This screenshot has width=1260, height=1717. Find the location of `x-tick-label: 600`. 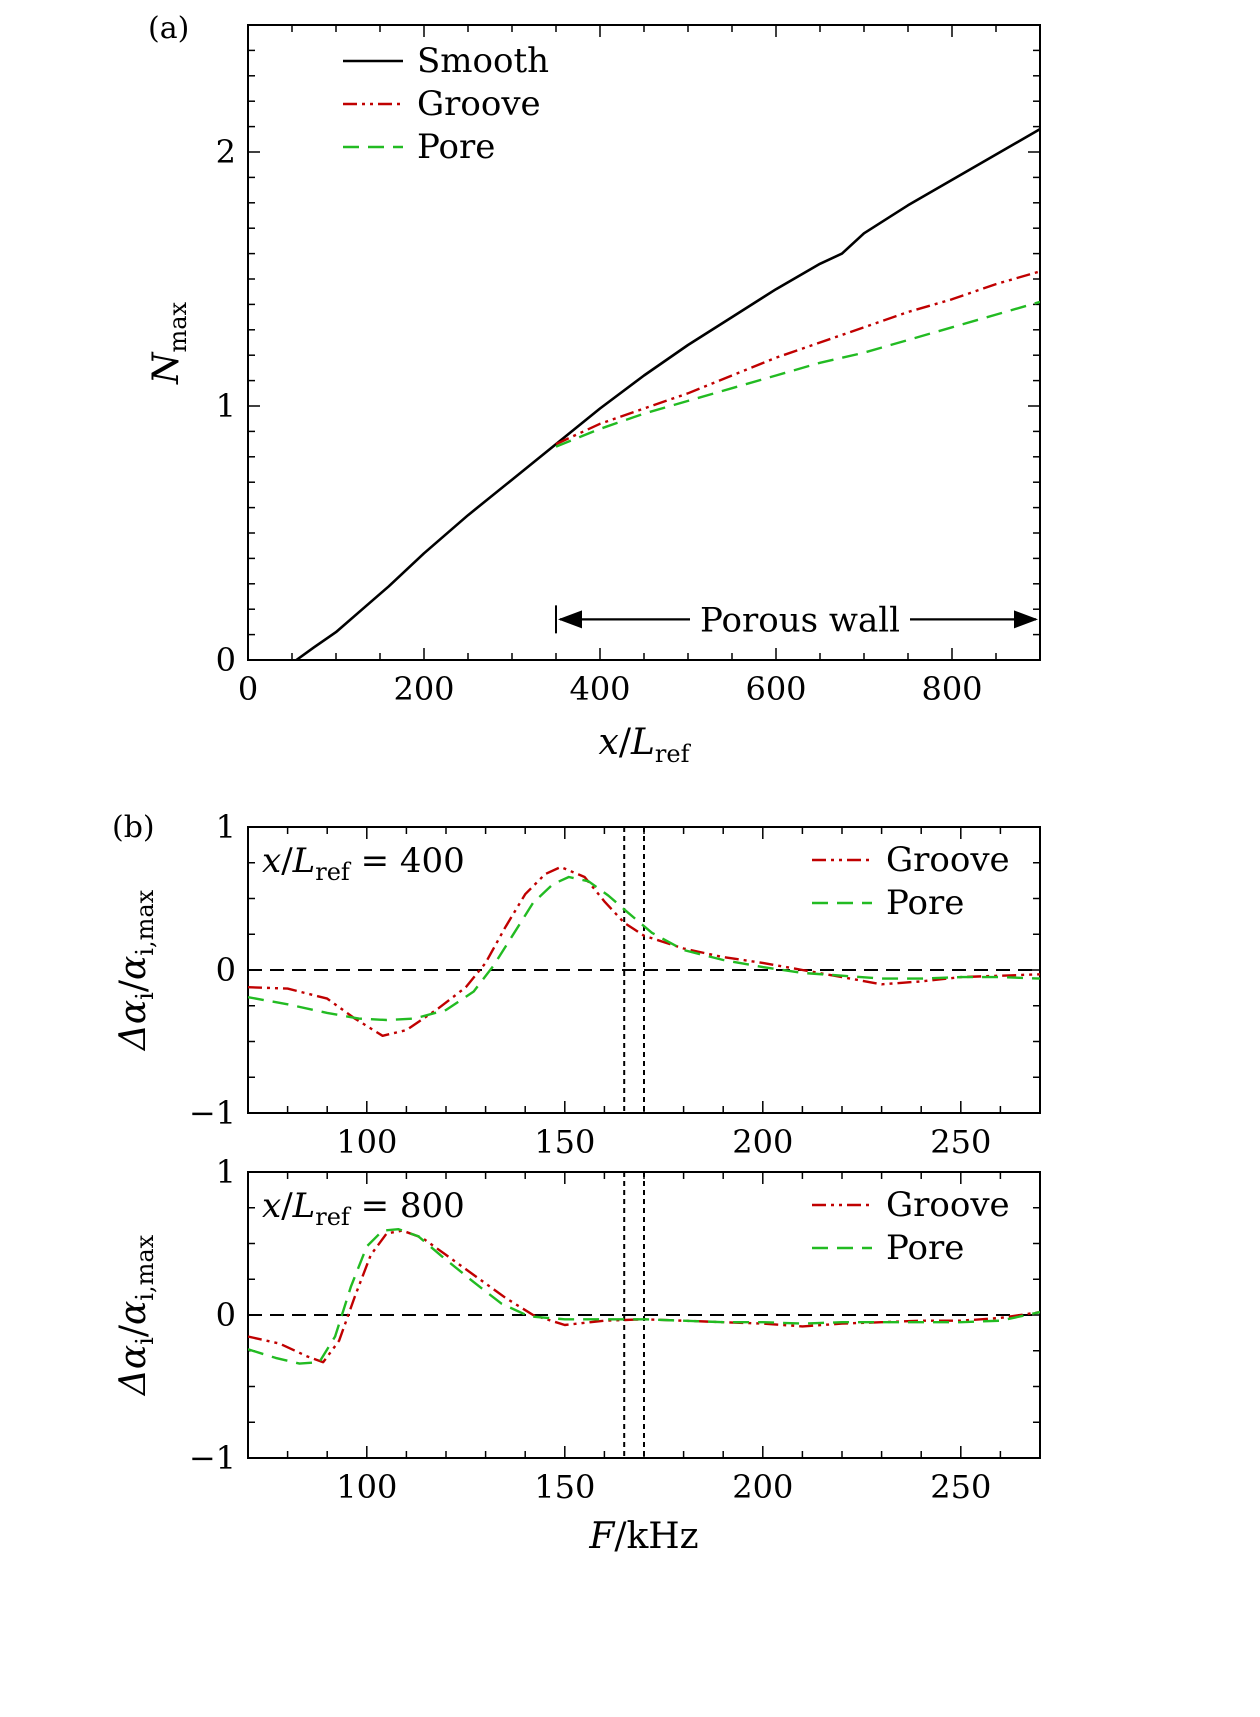

x-tick-label: 600 is located at coordinates (775, 689).